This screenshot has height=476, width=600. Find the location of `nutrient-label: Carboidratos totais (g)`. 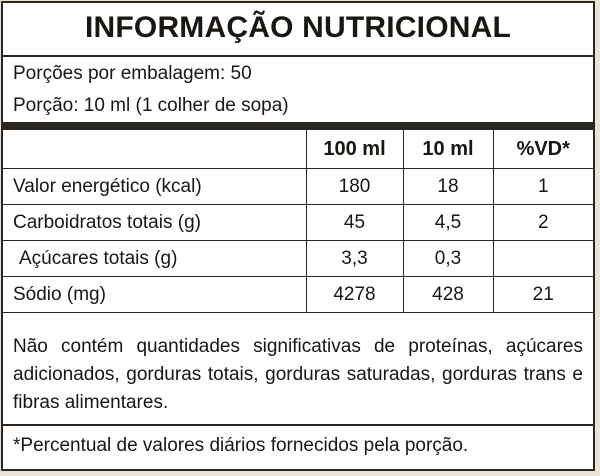

nutrient-label: Carboidratos totais (g) is located at coordinates (155, 222).